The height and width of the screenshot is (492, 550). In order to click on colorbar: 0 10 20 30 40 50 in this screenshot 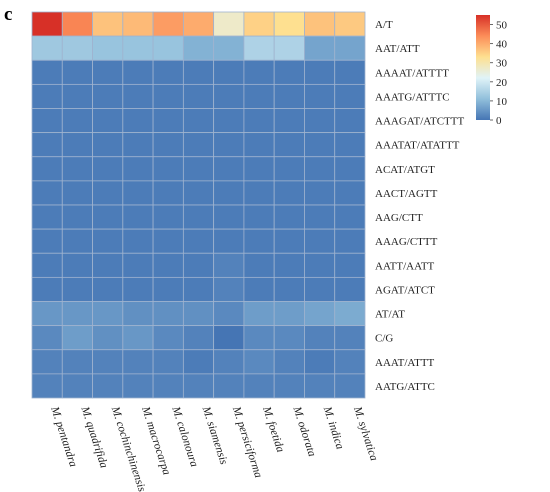, I will do `click(492, 71)`.